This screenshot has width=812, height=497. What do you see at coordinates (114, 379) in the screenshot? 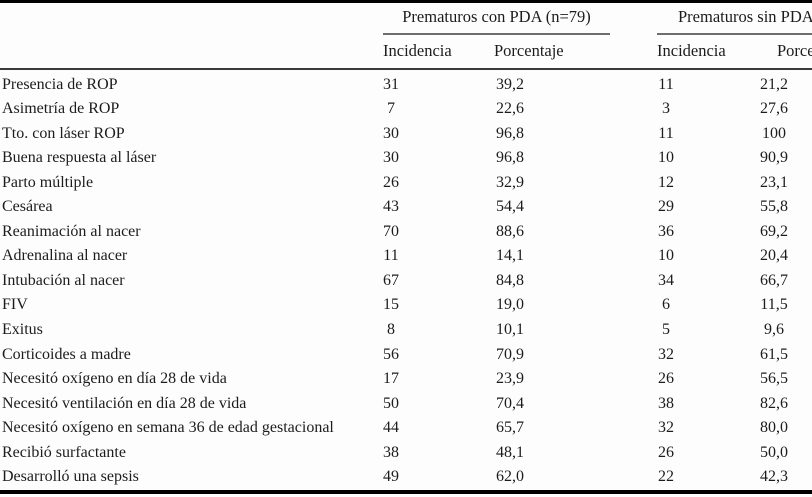
I see `row-label: Necesitó oxígeno en día 28 de vida` at bounding box center [114, 379].